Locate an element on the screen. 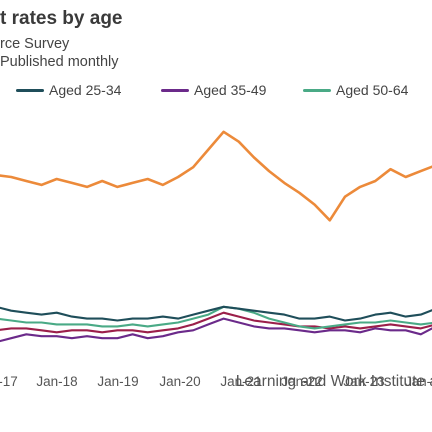 Image resolution: width=432 pixels, height=432 pixels. chart-note: Published monthly is located at coordinates (59, 62).